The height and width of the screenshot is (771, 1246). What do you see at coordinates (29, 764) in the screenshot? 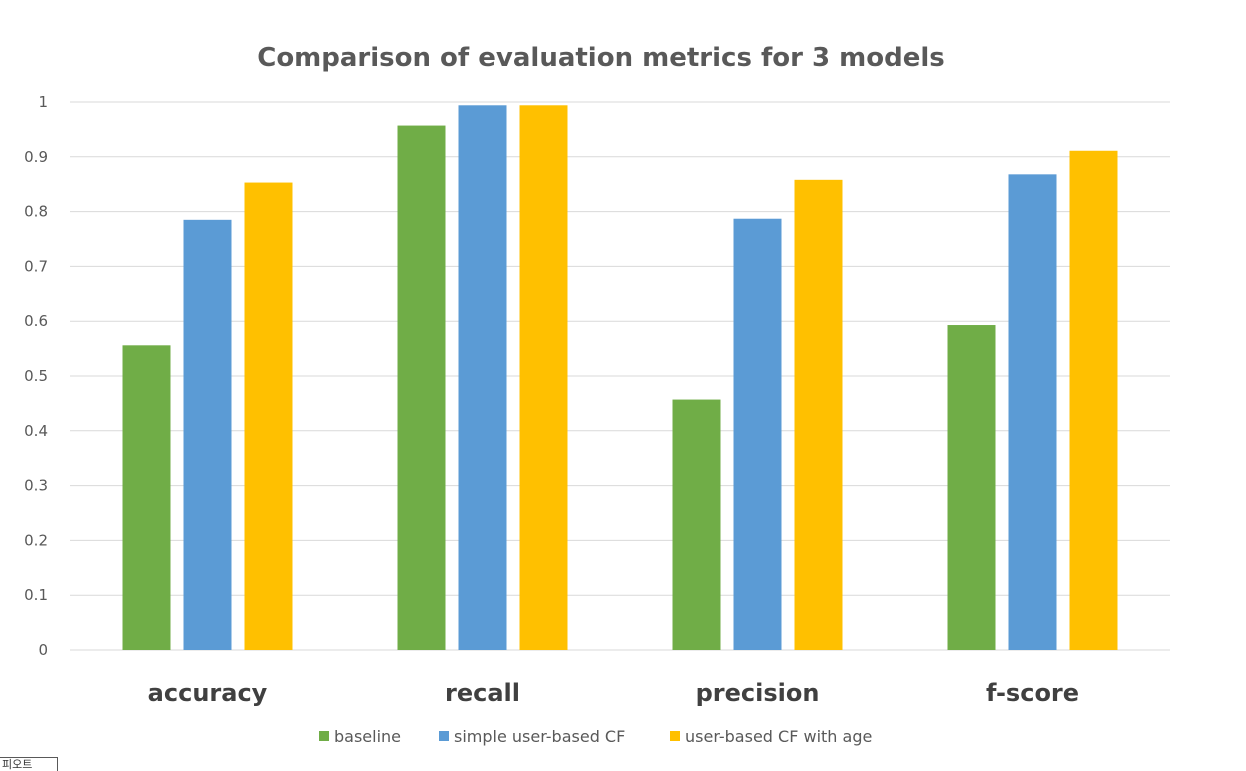
I see `stray-label: 피오트` at bounding box center [29, 764].